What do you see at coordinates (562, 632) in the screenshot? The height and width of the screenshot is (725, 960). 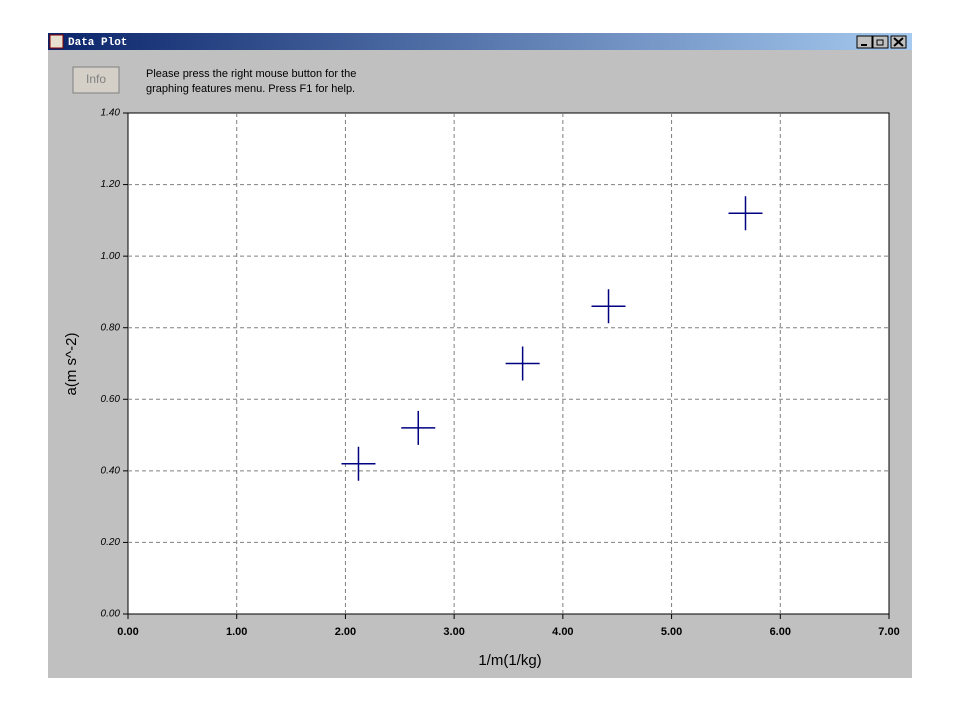 I see `x-tick-label: 4.00` at bounding box center [562, 632].